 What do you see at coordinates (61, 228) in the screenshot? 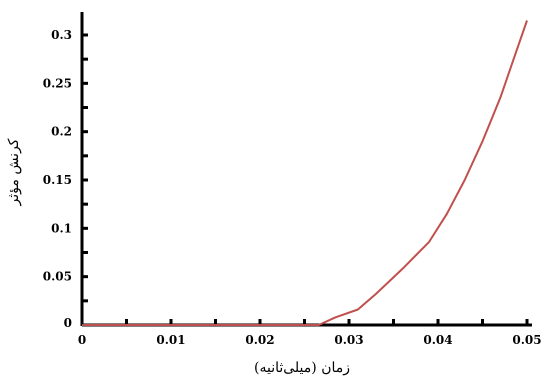
I see `y-tick-label: 0.1` at bounding box center [61, 228].